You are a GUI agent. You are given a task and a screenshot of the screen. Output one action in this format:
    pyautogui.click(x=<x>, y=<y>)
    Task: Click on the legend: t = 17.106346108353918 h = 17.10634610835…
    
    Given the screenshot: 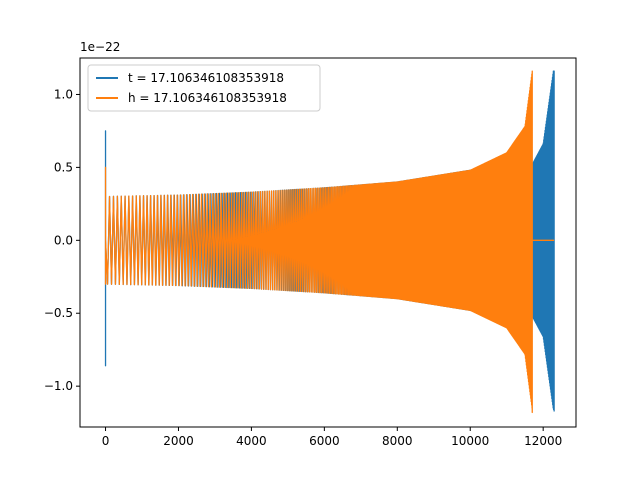 What is the action you would take?
    pyautogui.click(x=204, y=88)
    